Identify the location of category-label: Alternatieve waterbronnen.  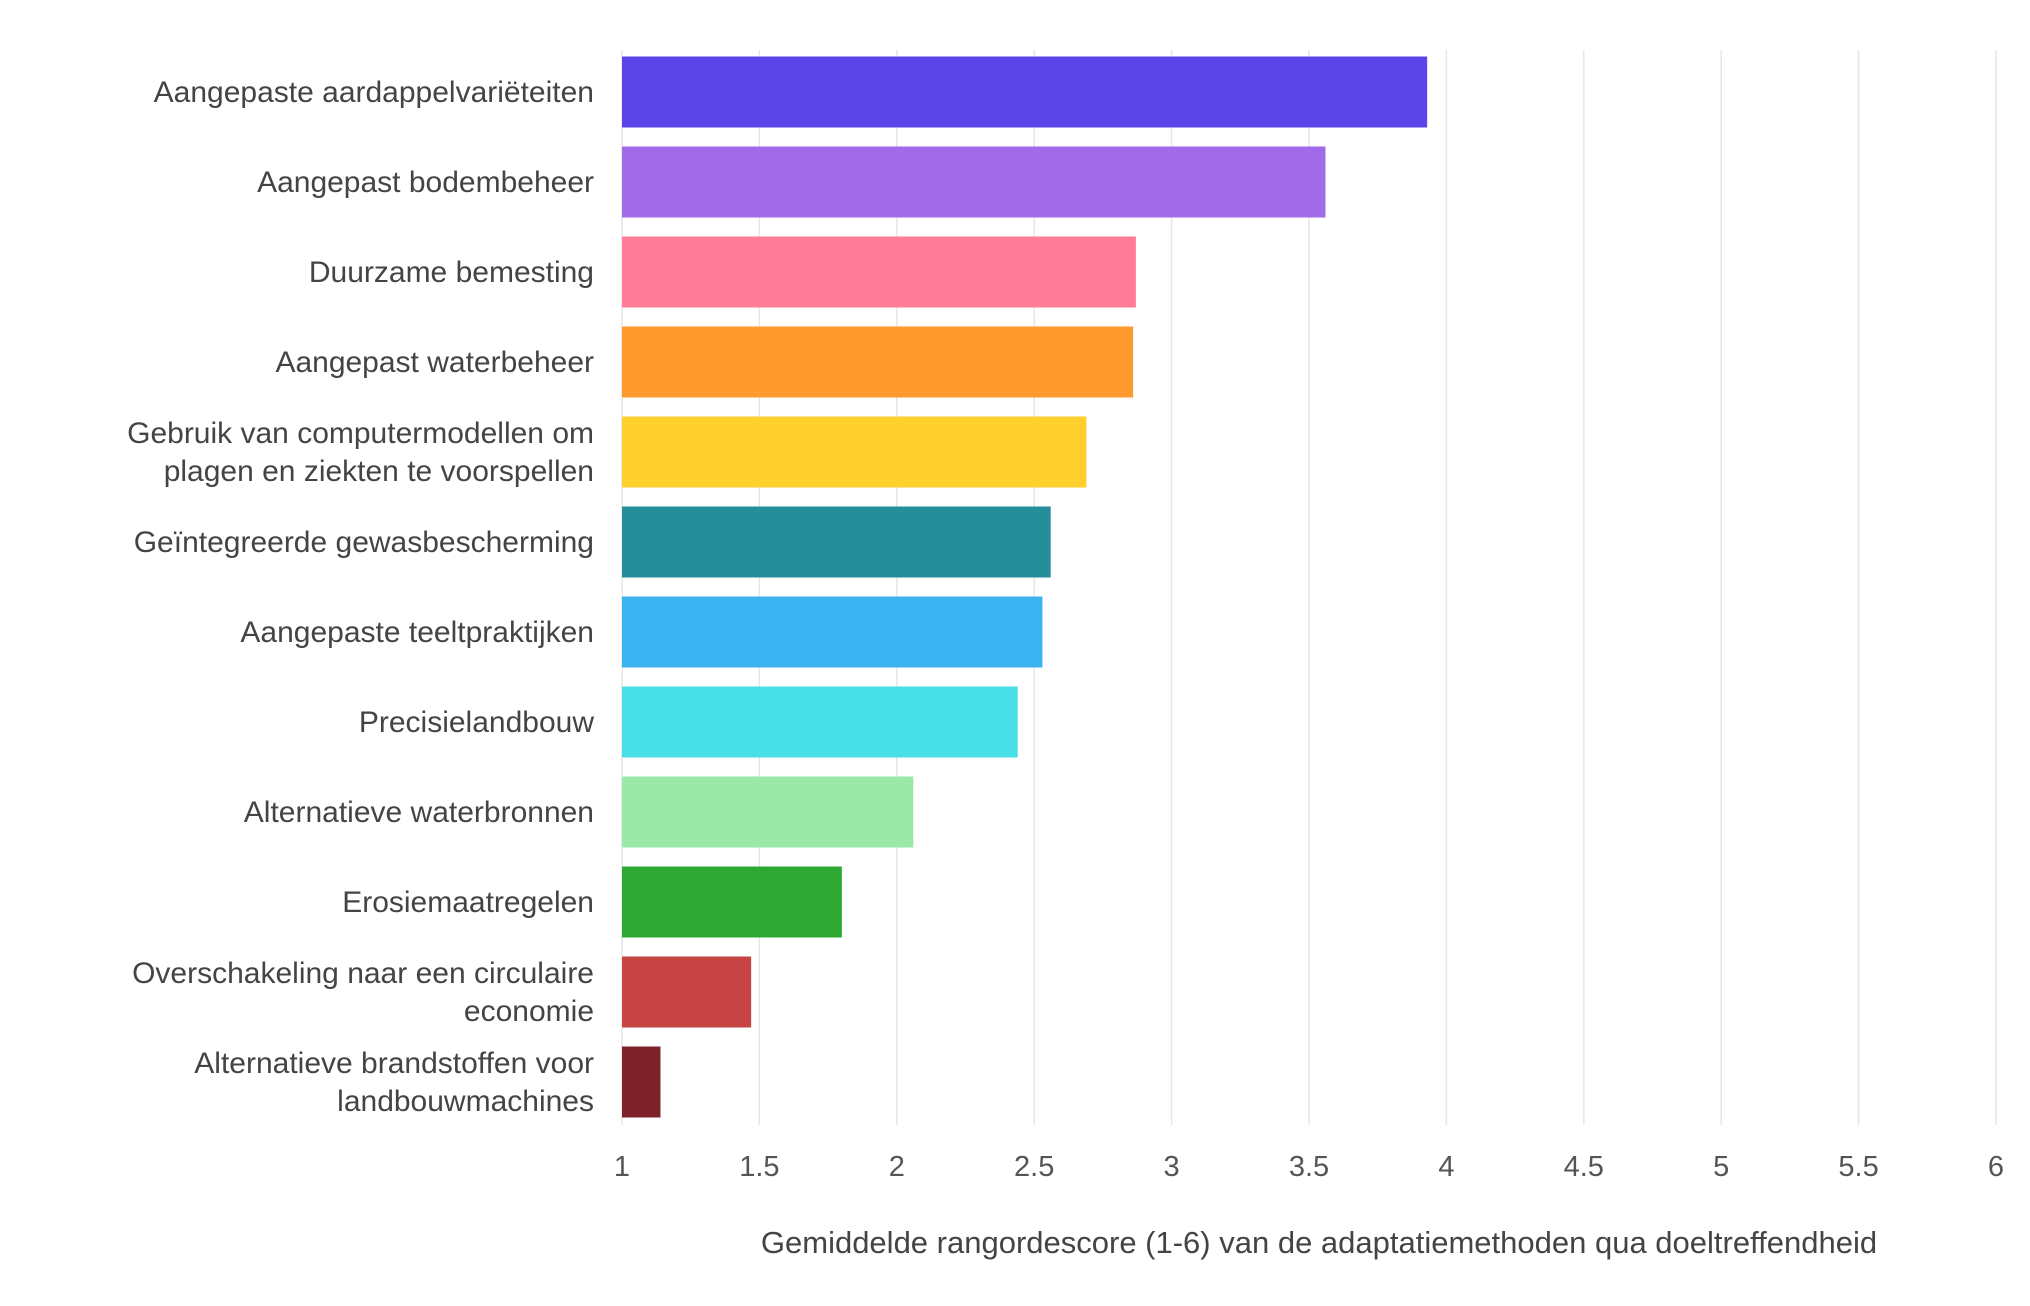
(419, 812).